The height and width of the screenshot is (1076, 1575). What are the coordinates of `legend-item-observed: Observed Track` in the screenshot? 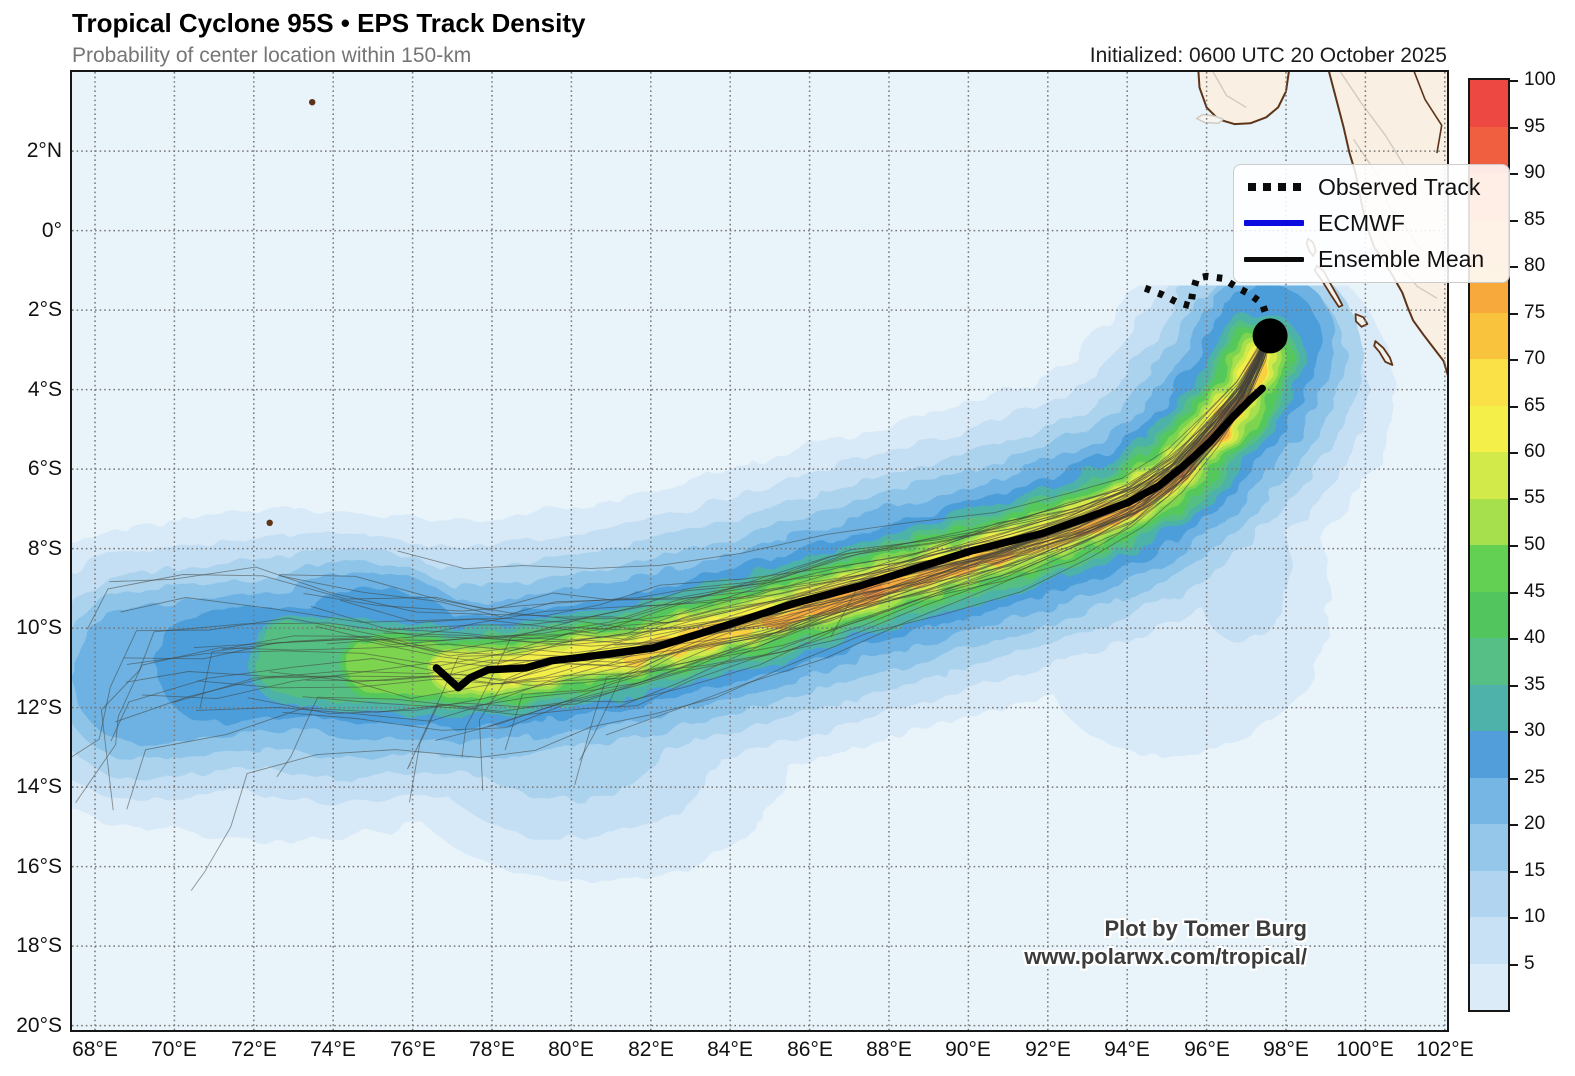 It's located at (1371, 187).